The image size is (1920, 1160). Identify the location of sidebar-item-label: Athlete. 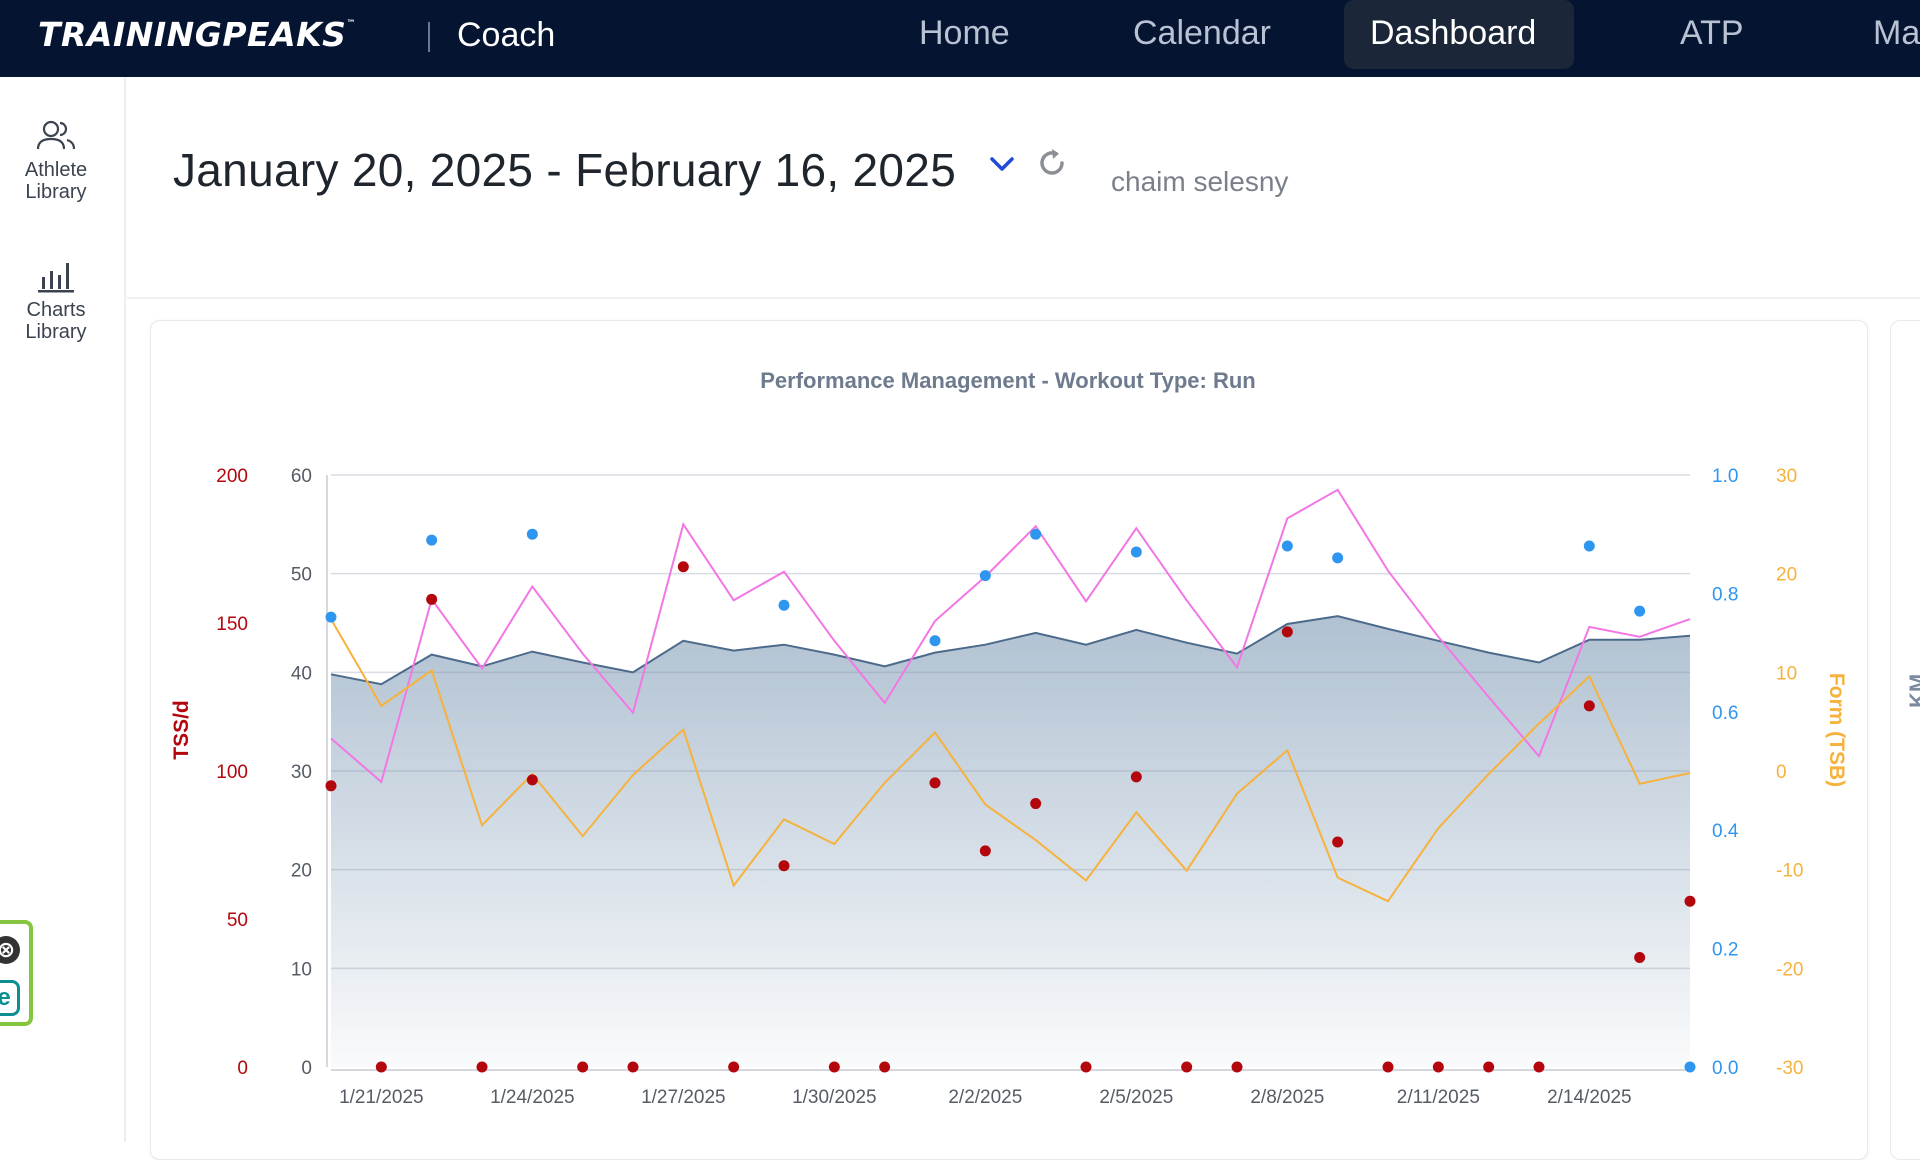
(56, 170).